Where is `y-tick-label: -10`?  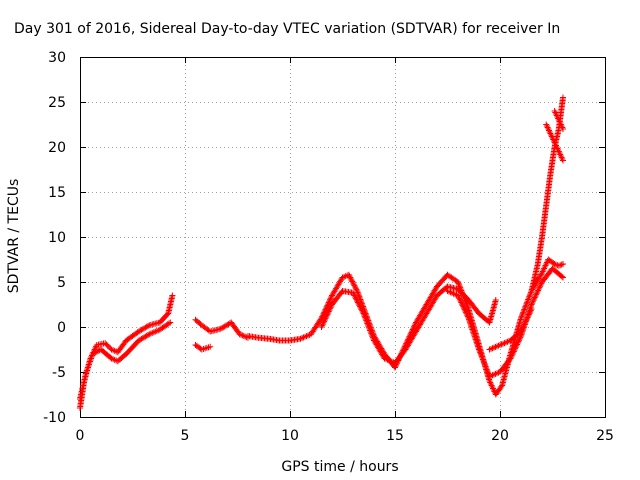 y-tick-label: -10 is located at coordinates (54, 418).